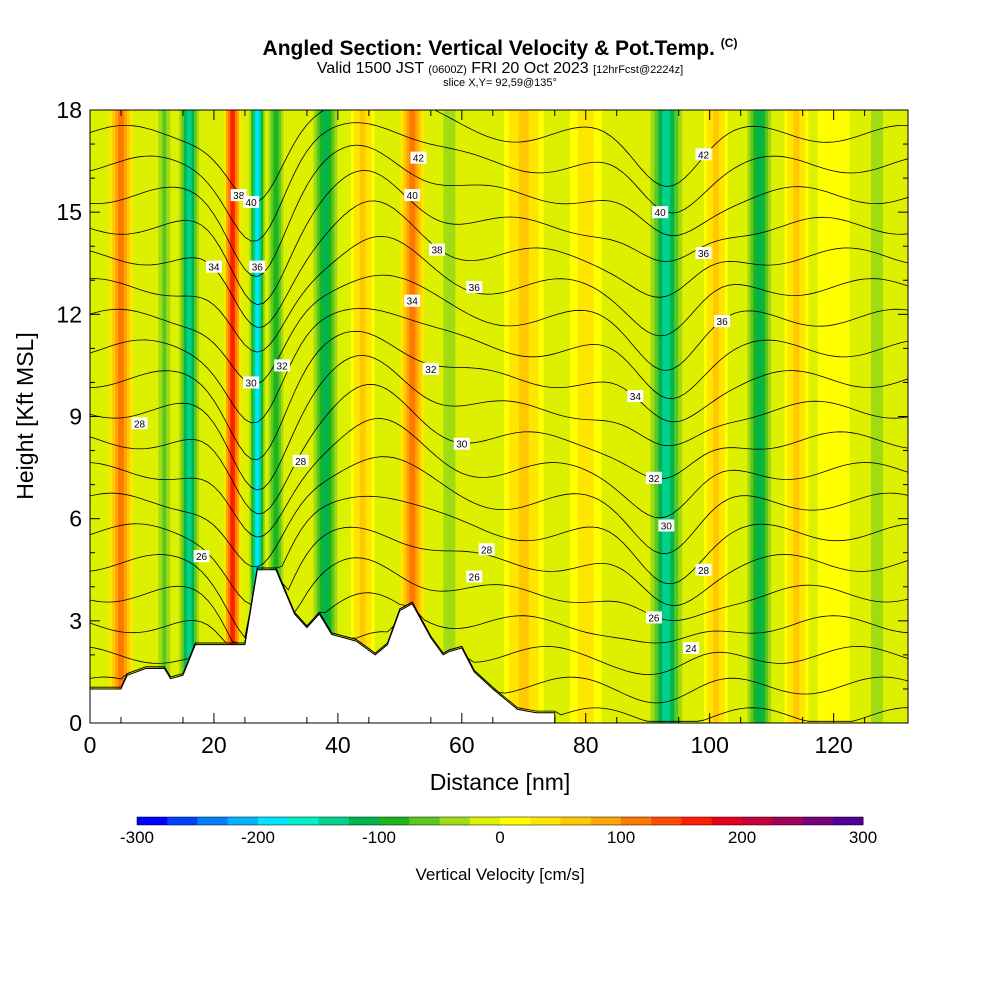 The image size is (1000, 1000). I want to click on y-tick-label: 0, so click(75, 723).